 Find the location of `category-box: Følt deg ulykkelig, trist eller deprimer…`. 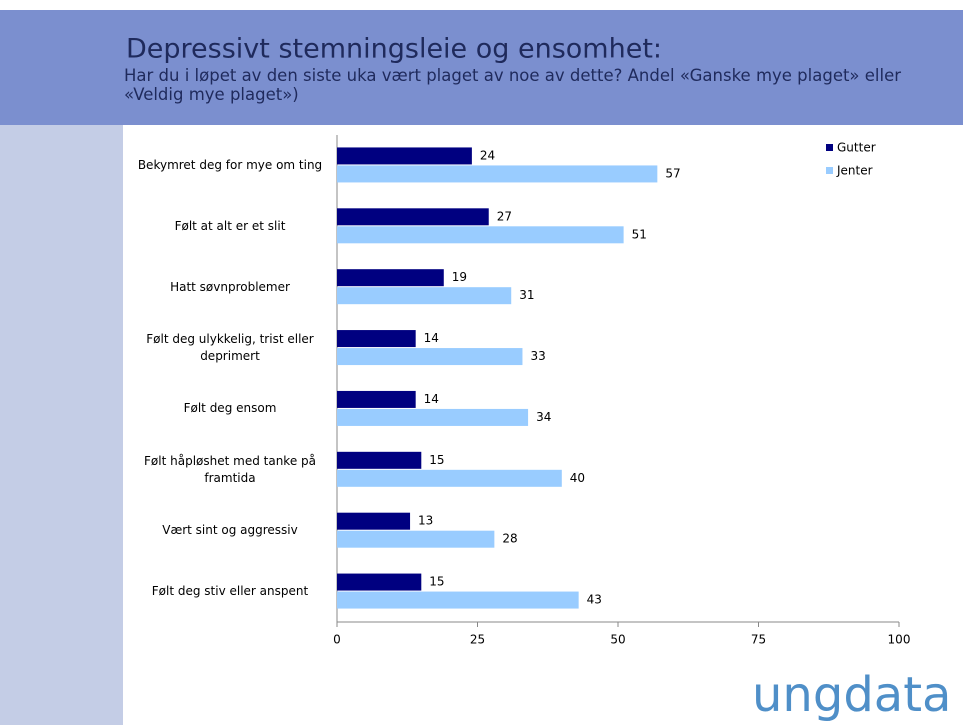

category-box: Følt deg ulykkelig, trist eller deprimer… is located at coordinates (230, 348).